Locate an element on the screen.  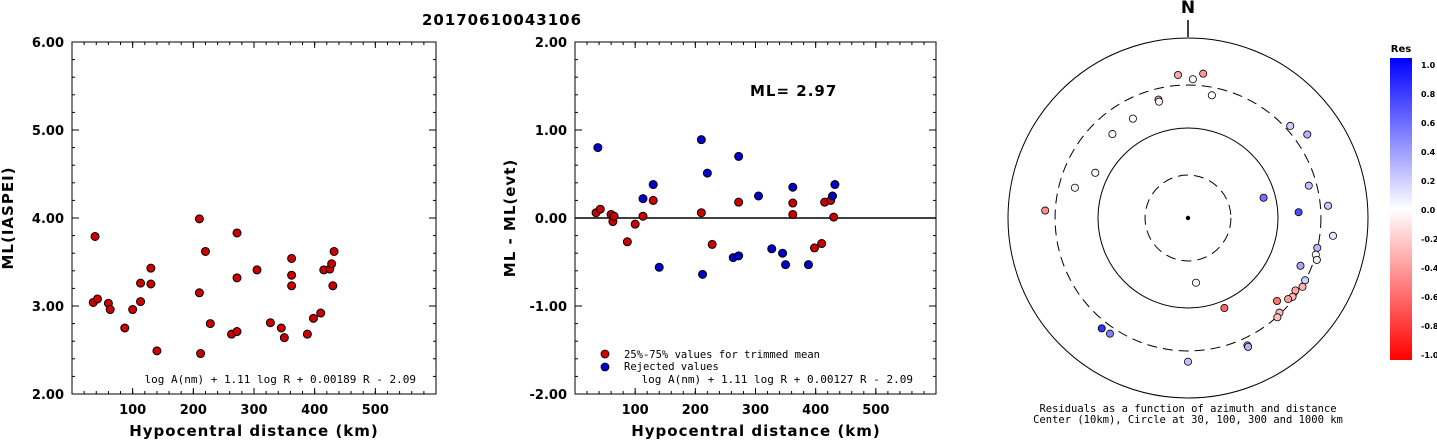
colorbar-tick-layer: 1.0 0.8 0.6 0.4 0.2 0.0 -0.2 -0.4 -0.6 -0.8 -1.0 is located at coordinates (1429, 210).